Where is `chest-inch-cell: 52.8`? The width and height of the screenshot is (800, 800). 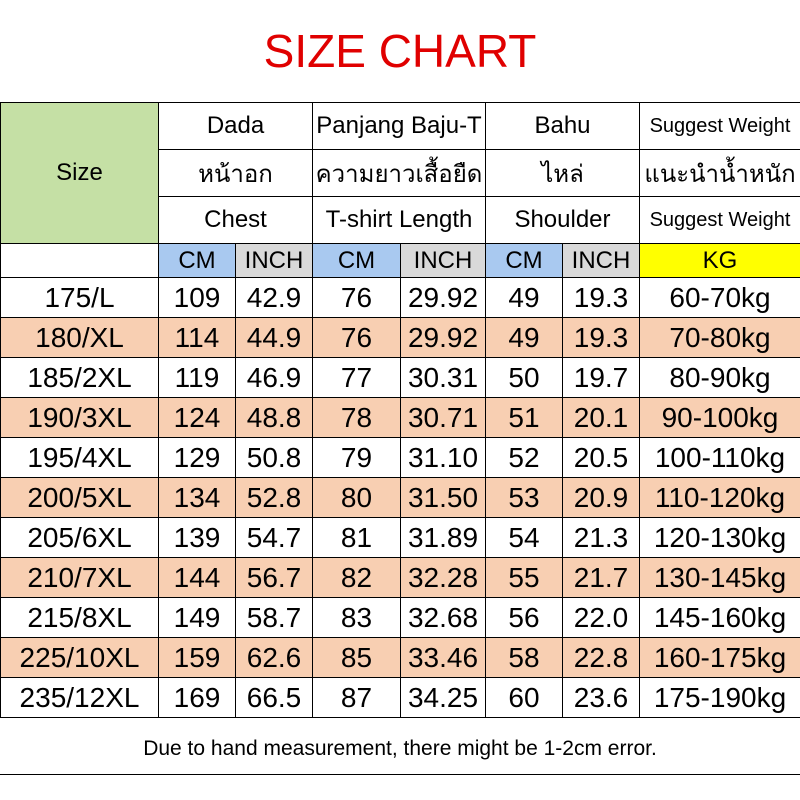 chest-inch-cell: 52.8 is located at coordinates (274, 497).